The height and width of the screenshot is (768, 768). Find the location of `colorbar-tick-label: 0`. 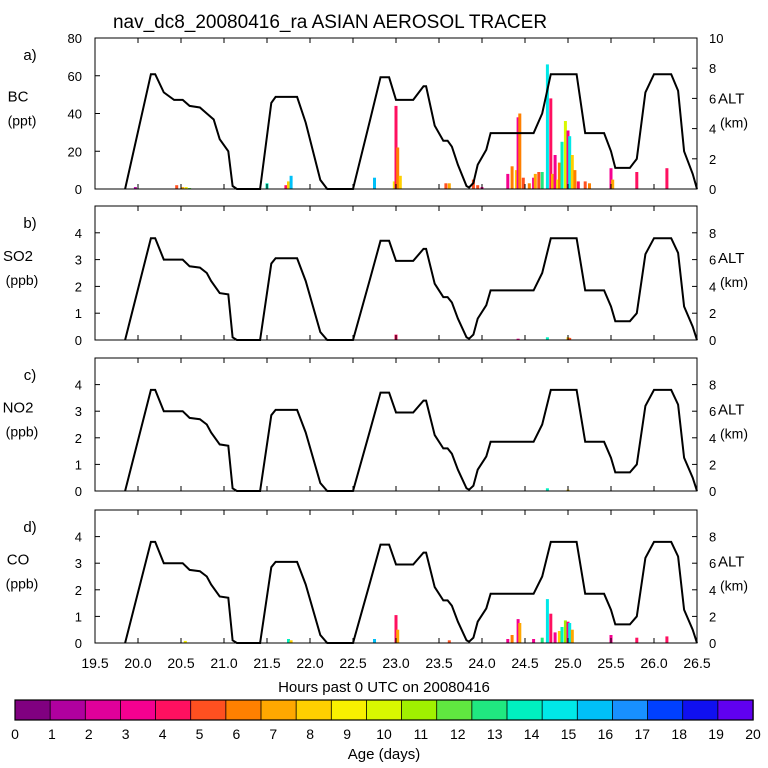

colorbar-tick-label: 0 is located at coordinates (15, 734).